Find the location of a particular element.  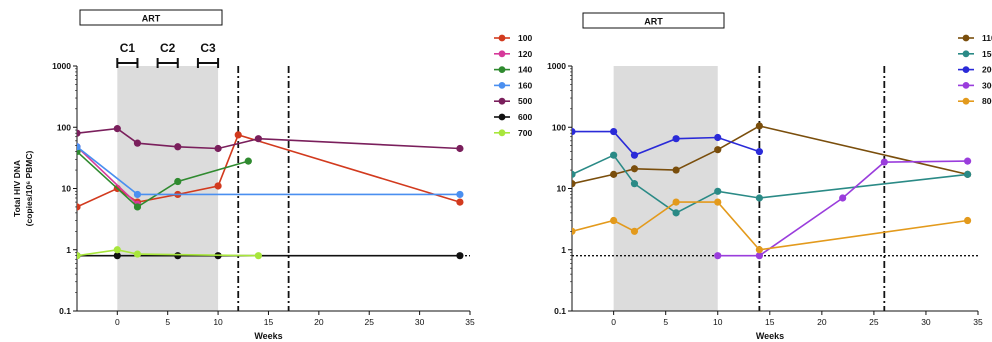

cycle-label: C2 is located at coordinates (168, 48).